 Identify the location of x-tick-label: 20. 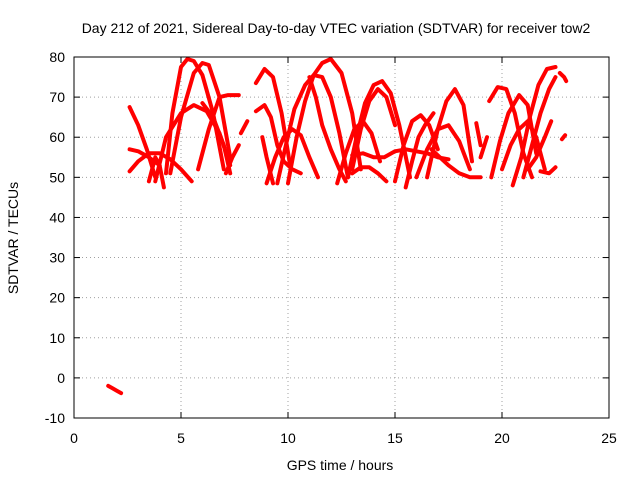
(502, 438).